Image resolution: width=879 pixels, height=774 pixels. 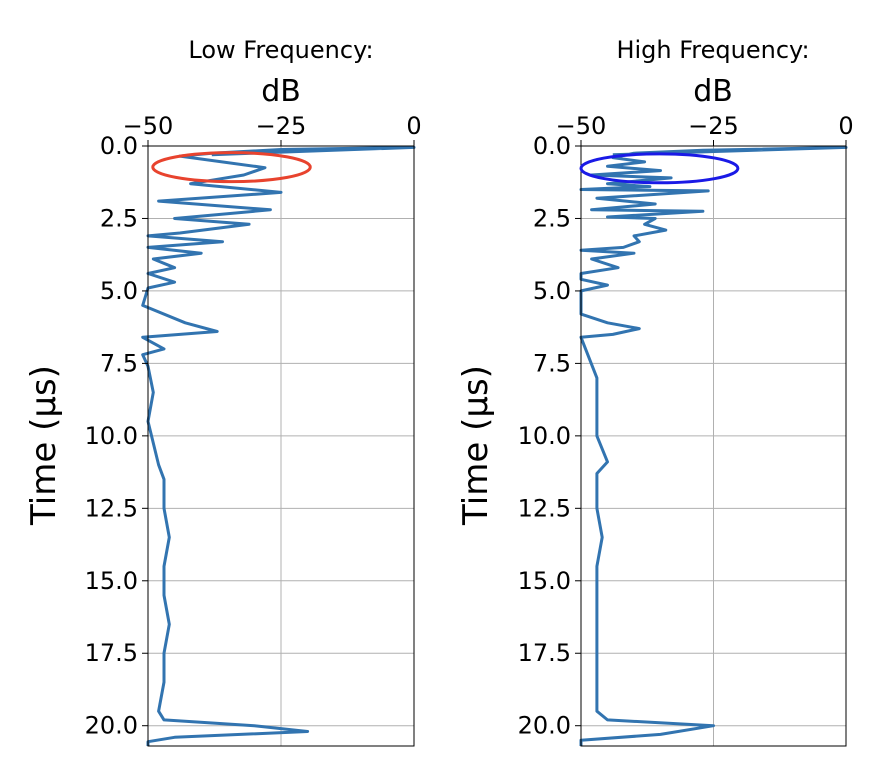 I want to click on chart-title: High Frequency:, so click(x=712, y=50).